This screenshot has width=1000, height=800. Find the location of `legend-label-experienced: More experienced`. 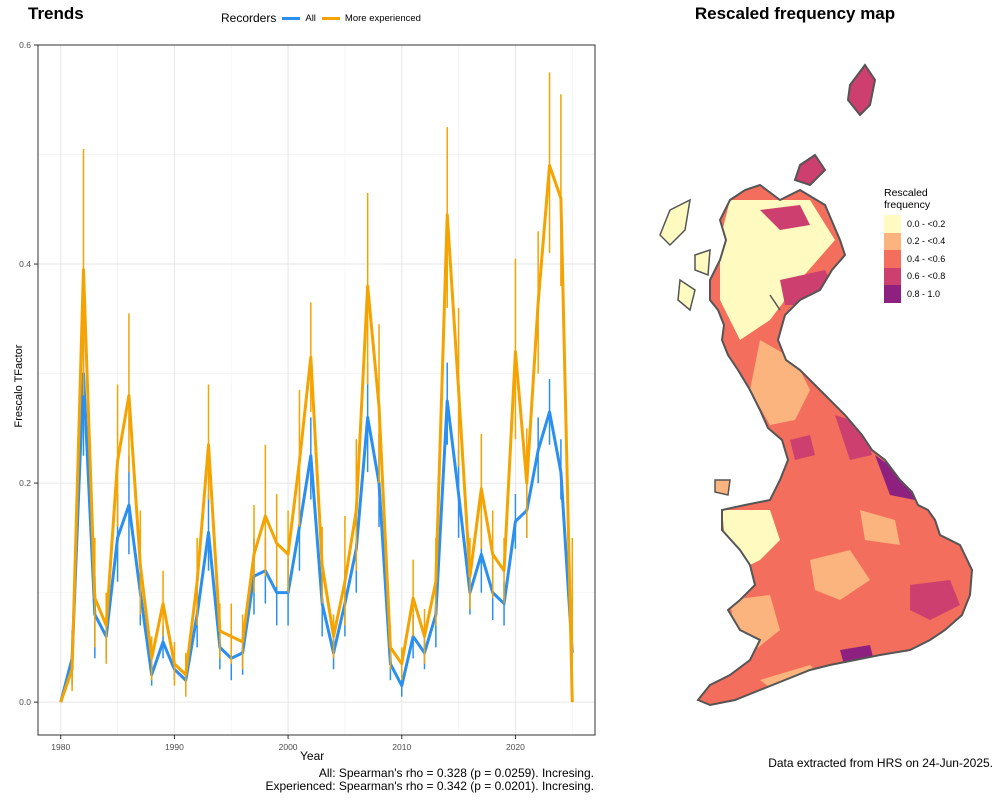

legend-label-experienced: More experienced is located at coordinates (382, 18).